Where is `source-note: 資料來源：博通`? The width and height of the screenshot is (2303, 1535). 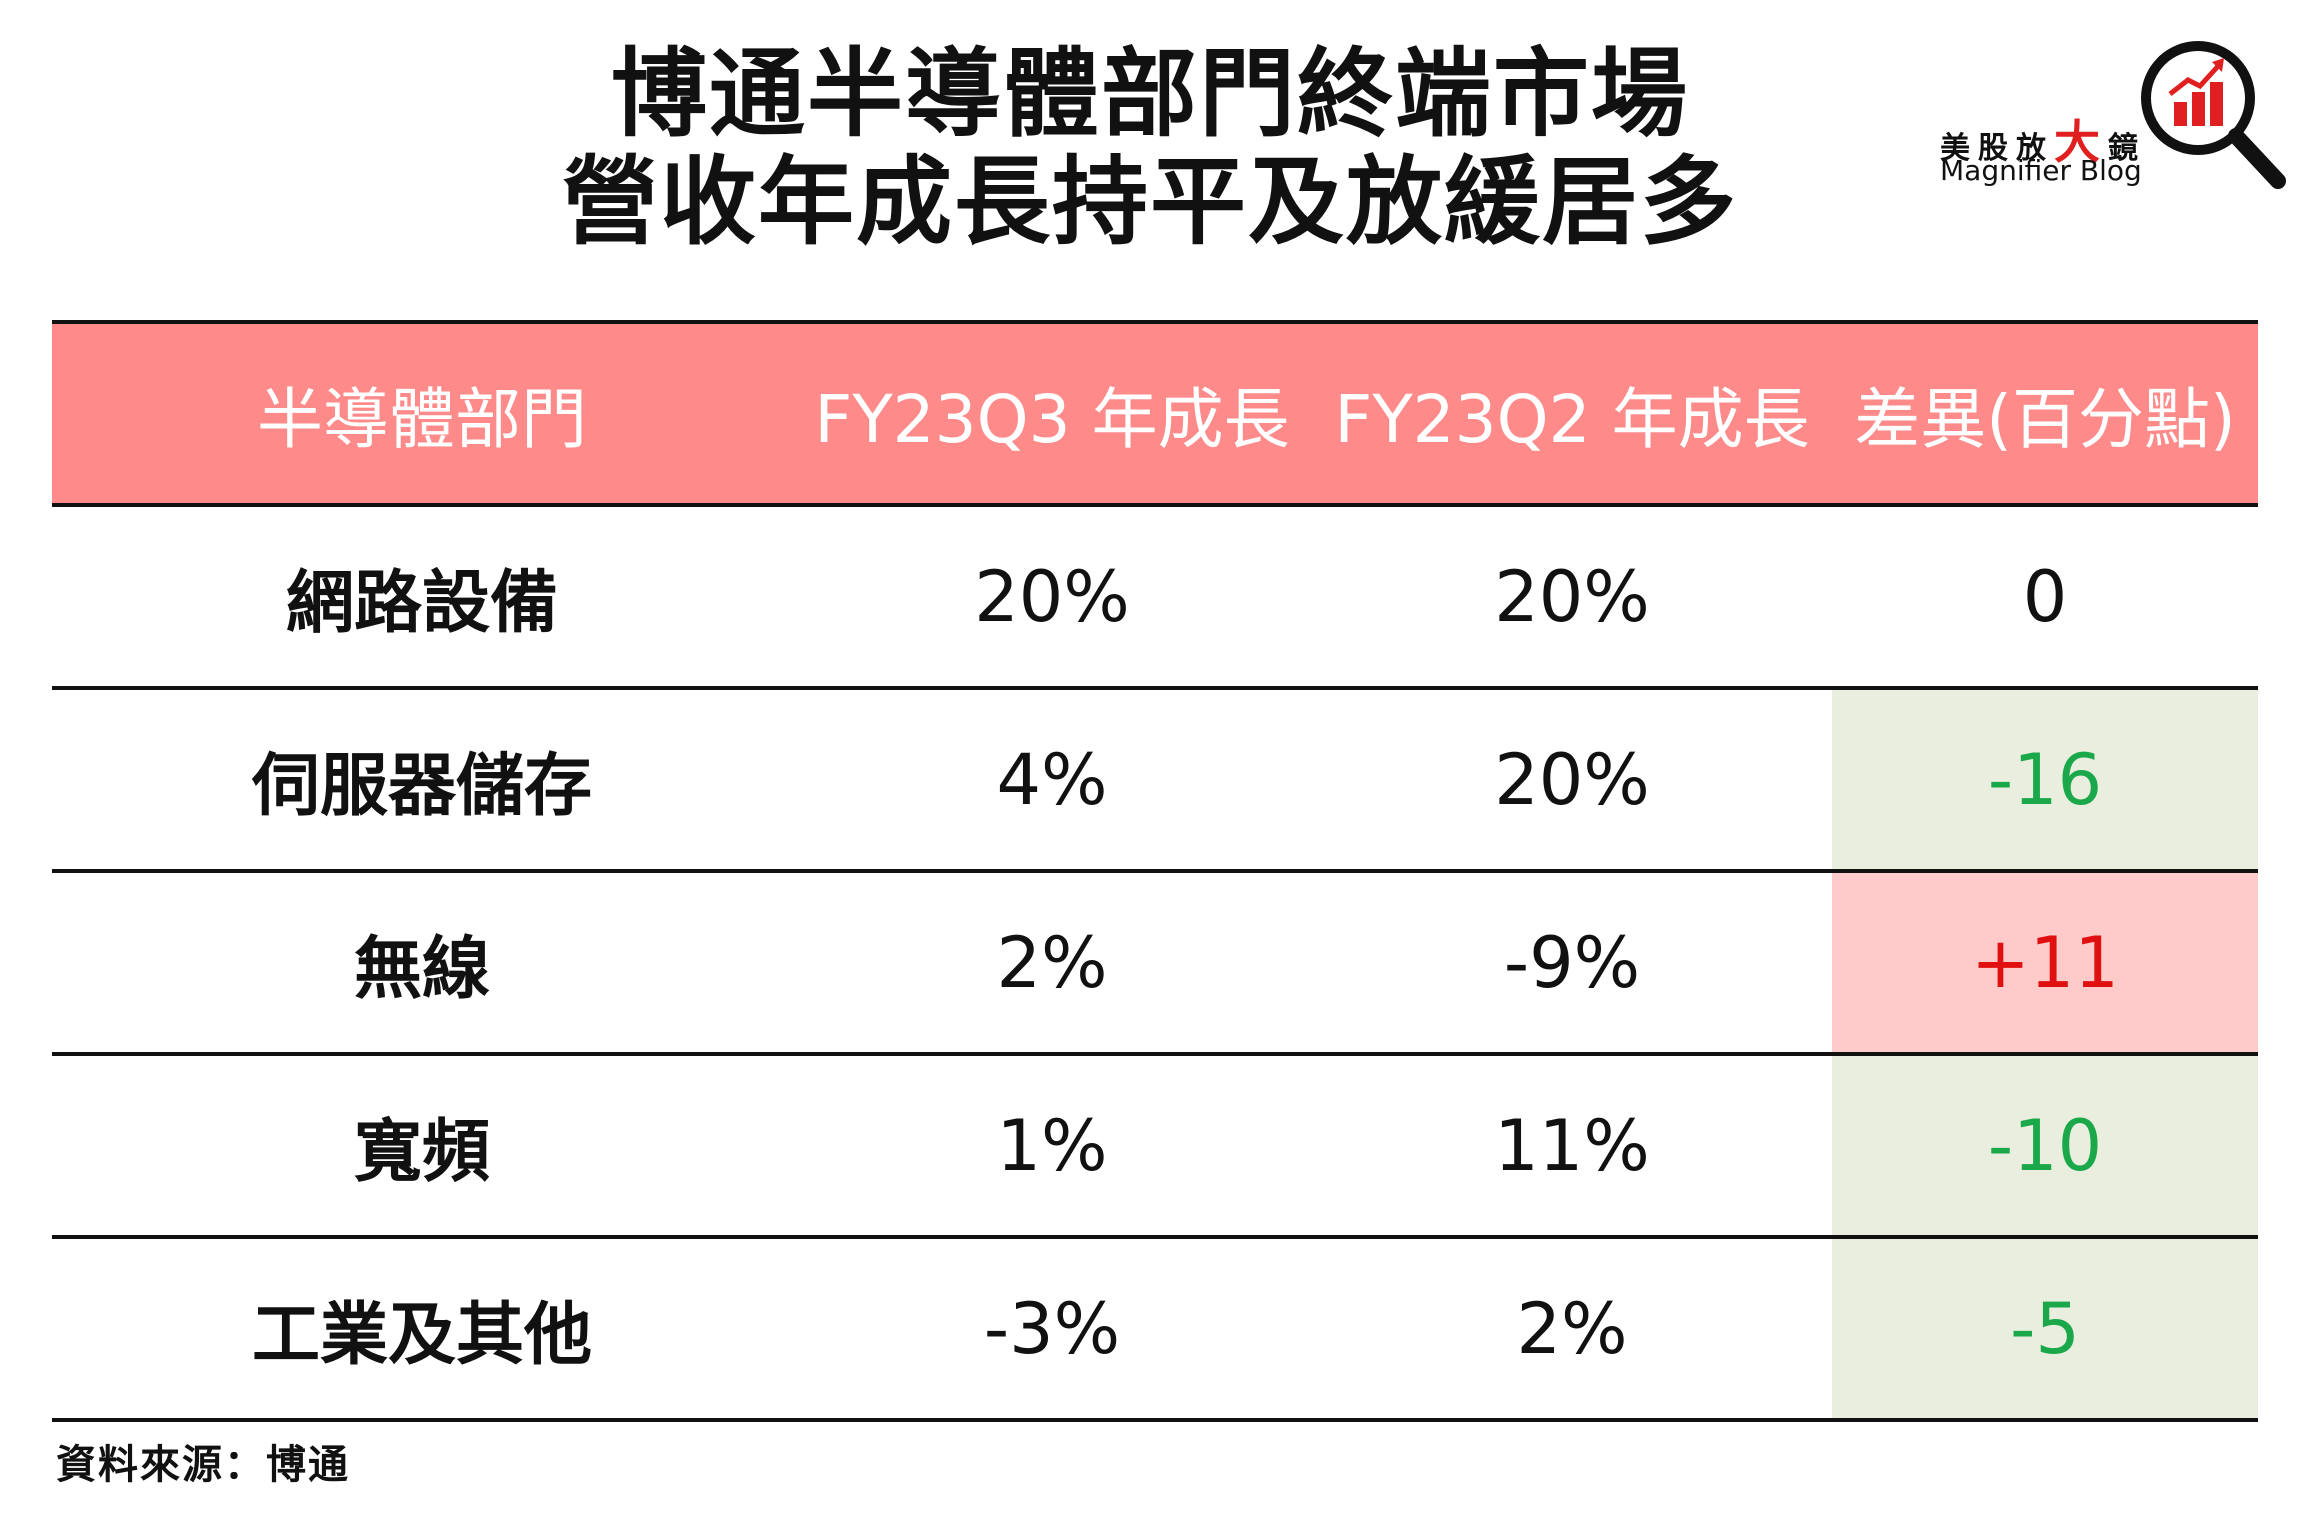 source-note: 資料來源：博通 is located at coordinates (203, 1465).